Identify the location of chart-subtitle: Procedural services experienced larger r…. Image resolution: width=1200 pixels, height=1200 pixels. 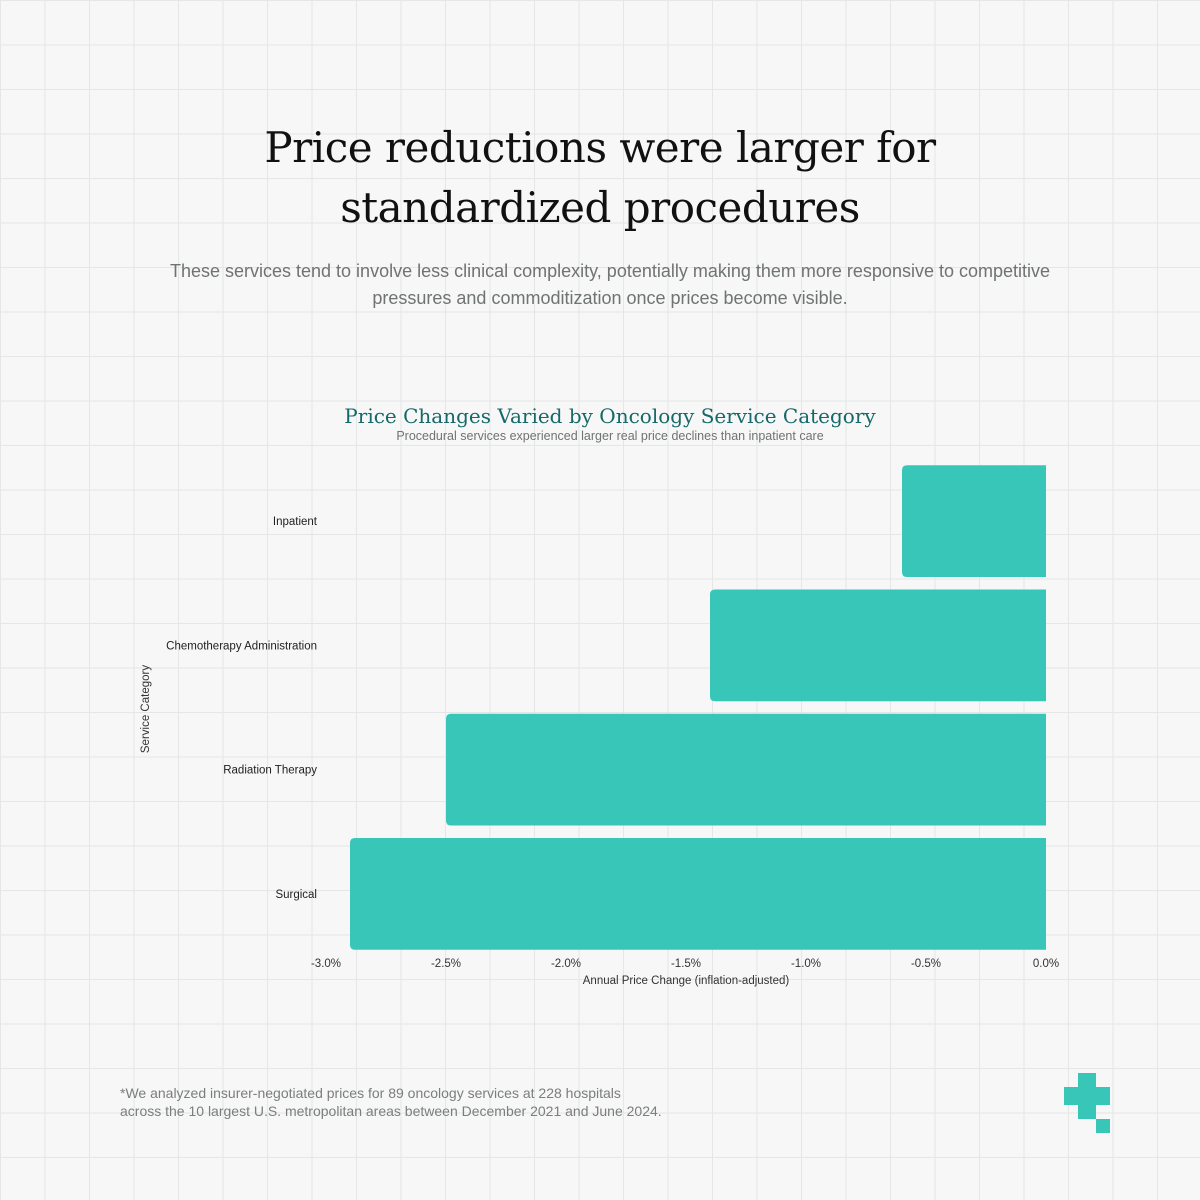
(609, 436).